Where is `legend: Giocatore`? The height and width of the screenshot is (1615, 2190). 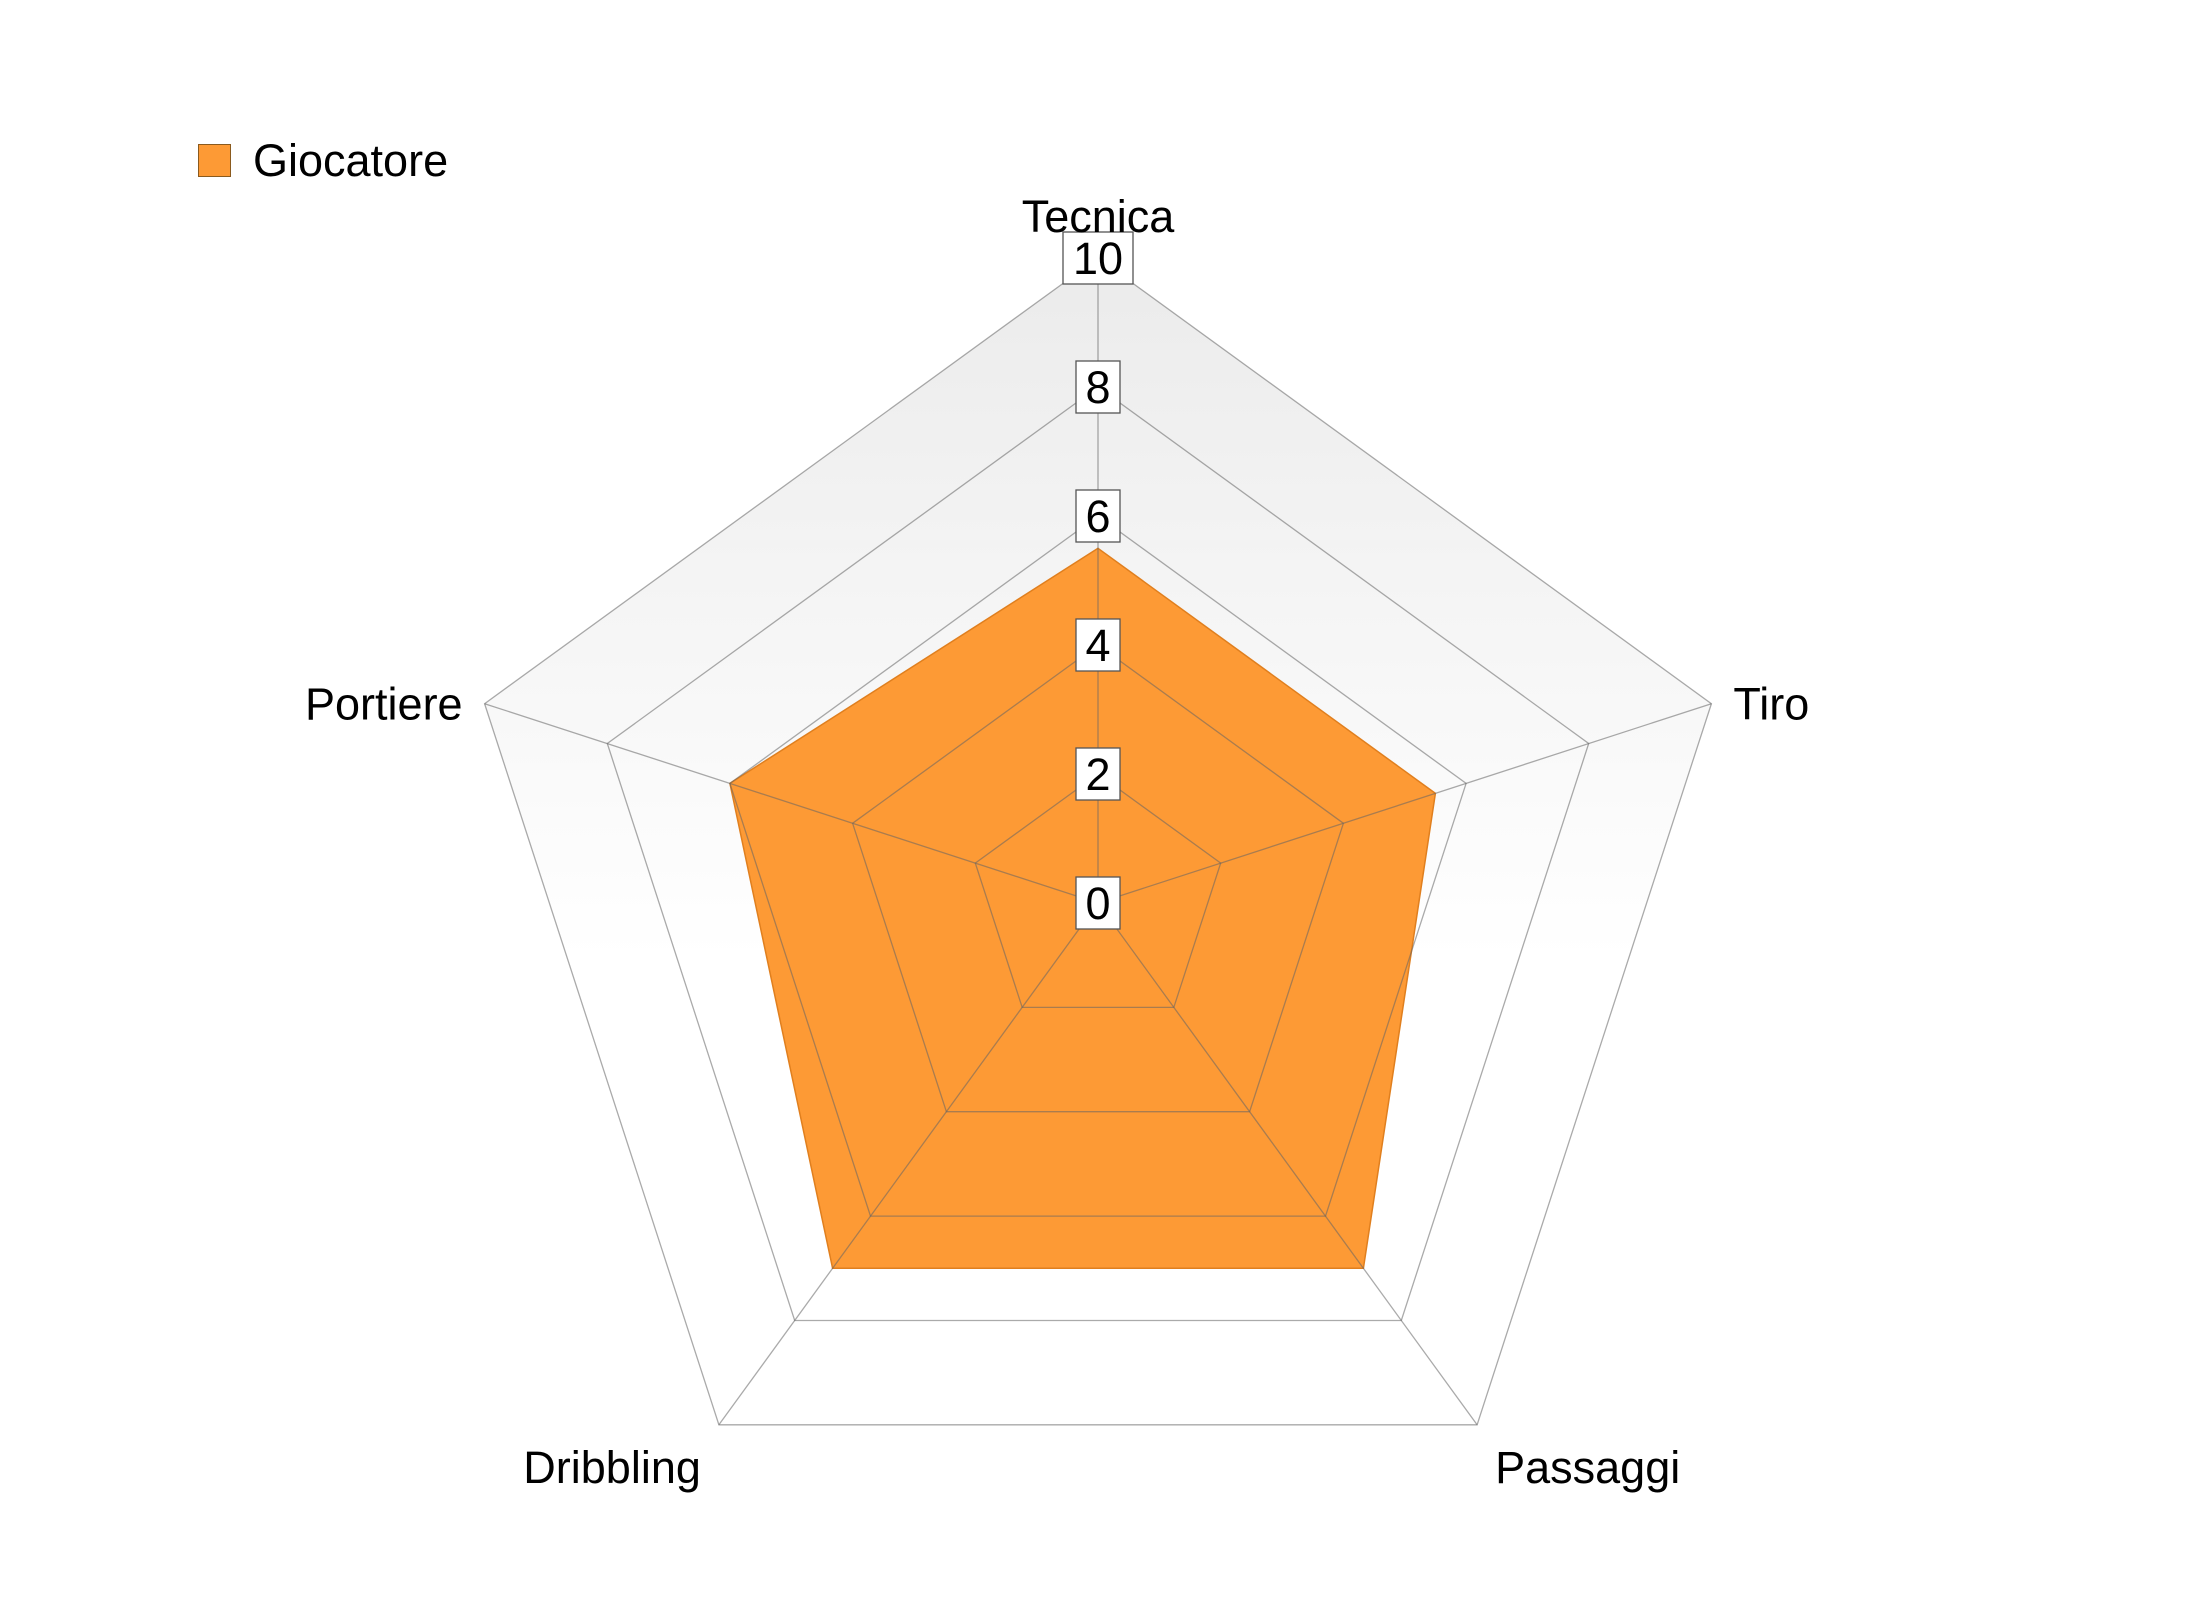 legend: Giocatore is located at coordinates (323, 160).